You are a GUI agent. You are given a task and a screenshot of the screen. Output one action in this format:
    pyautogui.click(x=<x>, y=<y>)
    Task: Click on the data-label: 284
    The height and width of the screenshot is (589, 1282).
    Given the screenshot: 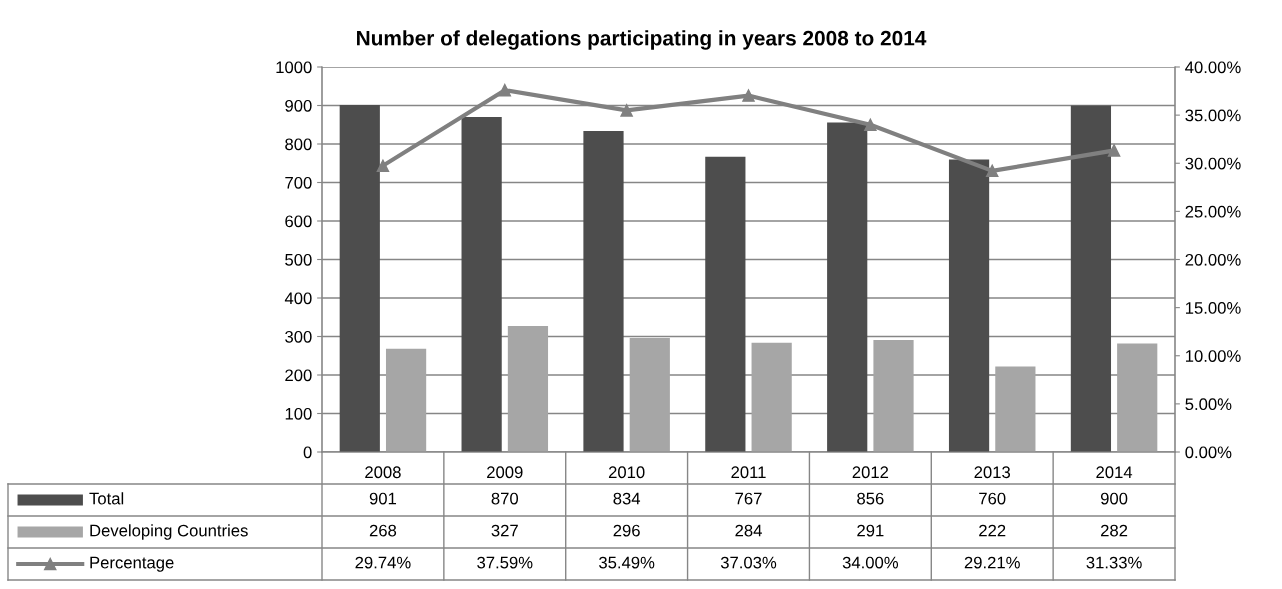 What is the action you would take?
    pyautogui.click(x=748, y=530)
    